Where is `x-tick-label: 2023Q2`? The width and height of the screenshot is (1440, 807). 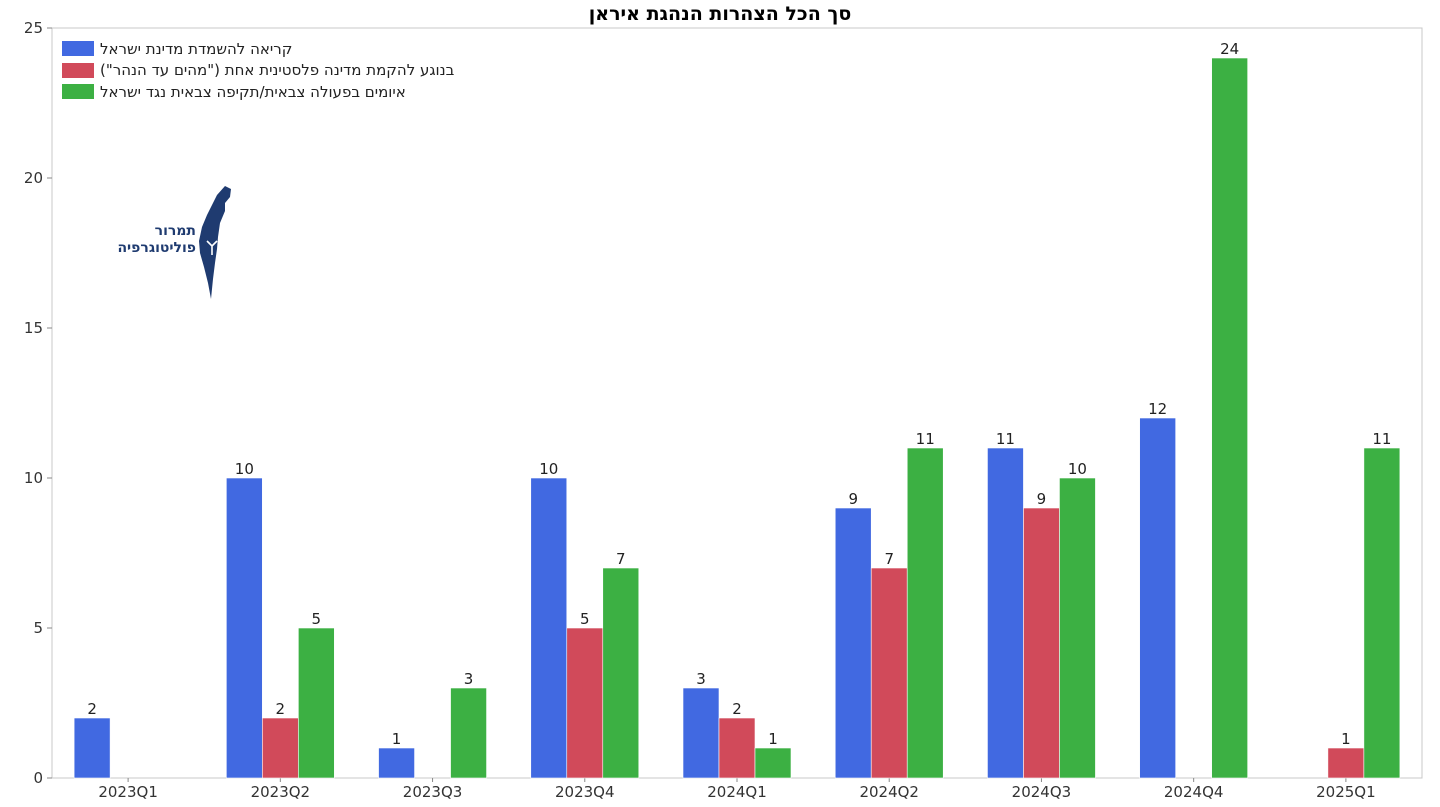
x-tick-label: 2023Q2 is located at coordinates (281, 792).